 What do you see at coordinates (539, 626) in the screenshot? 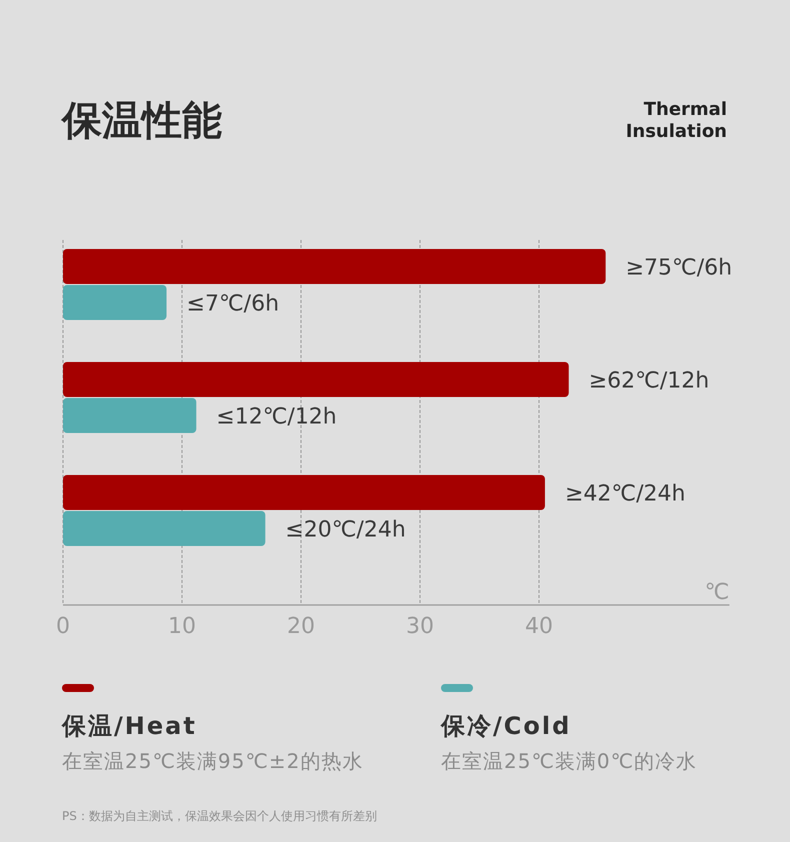
I see `x-tick-label: 40` at bounding box center [539, 626].